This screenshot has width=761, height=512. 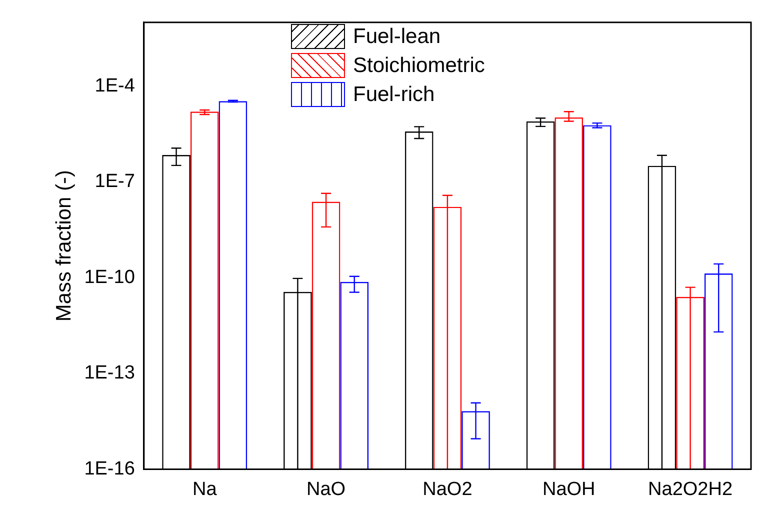 I want to click on x-tick-label: Na2O2H2, so click(x=690, y=489).